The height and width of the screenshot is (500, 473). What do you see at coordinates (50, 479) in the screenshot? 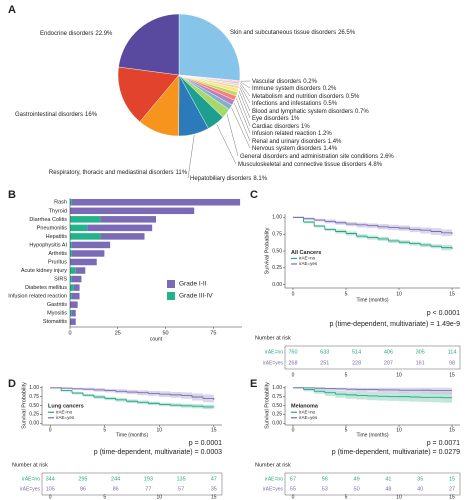
I see `risk-count: 344` at bounding box center [50, 479].